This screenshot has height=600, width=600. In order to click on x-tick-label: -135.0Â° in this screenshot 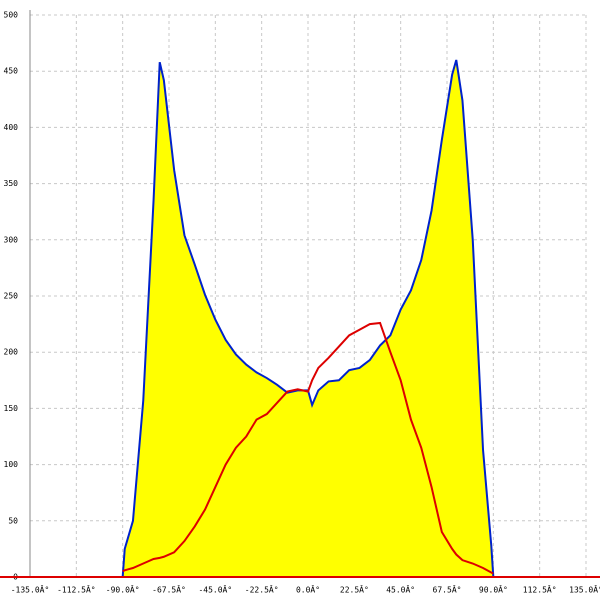, I will do `click(30, 589)`.